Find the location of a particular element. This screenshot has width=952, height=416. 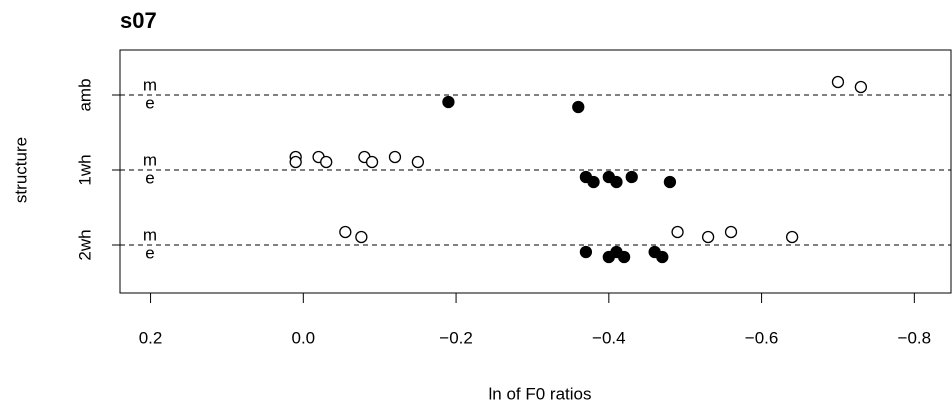

x-tick-label: 0.2 is located at coordinates (151, 337).